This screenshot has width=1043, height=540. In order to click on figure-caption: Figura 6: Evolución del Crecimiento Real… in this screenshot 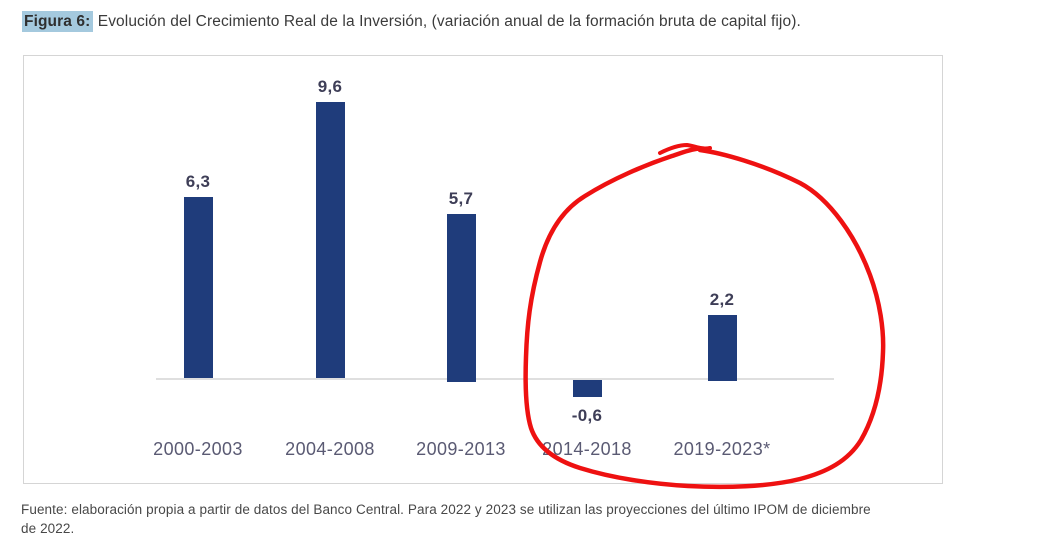, I will do `click(411, 21)`.